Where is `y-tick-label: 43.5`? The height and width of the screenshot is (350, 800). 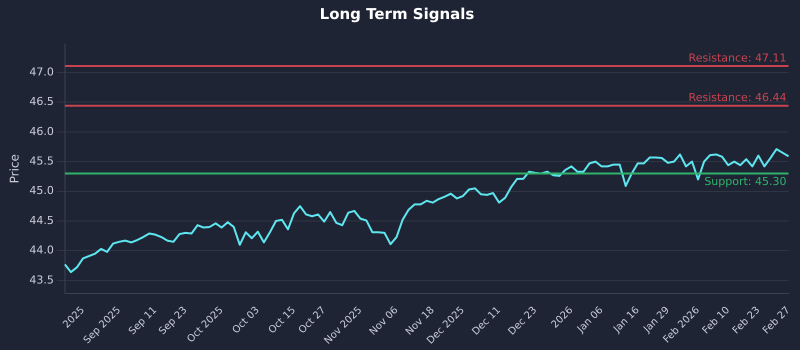 y-tick-label: 43.5 is located at coordinates (41, 279).